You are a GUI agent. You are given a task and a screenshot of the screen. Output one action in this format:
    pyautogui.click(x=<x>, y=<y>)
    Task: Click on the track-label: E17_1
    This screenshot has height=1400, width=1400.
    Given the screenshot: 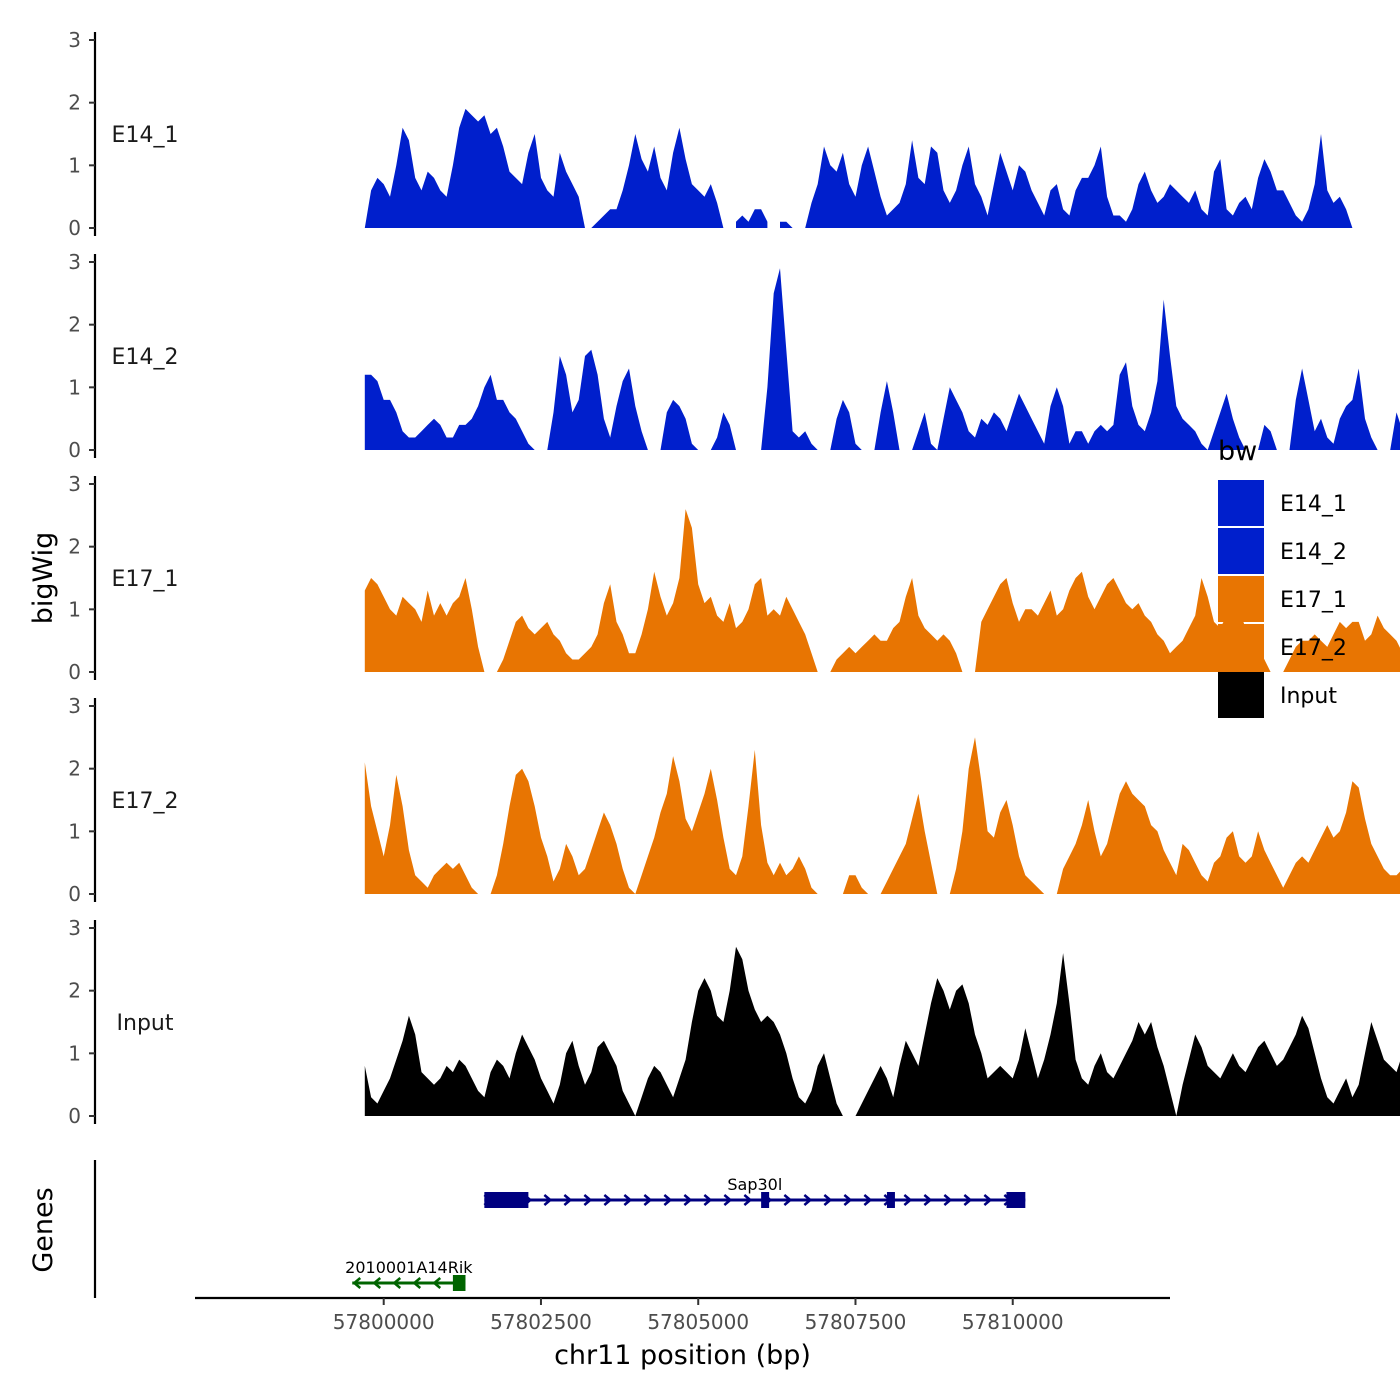 What is the action you would take?
    pyautogui.click(x=145, y=579)
    